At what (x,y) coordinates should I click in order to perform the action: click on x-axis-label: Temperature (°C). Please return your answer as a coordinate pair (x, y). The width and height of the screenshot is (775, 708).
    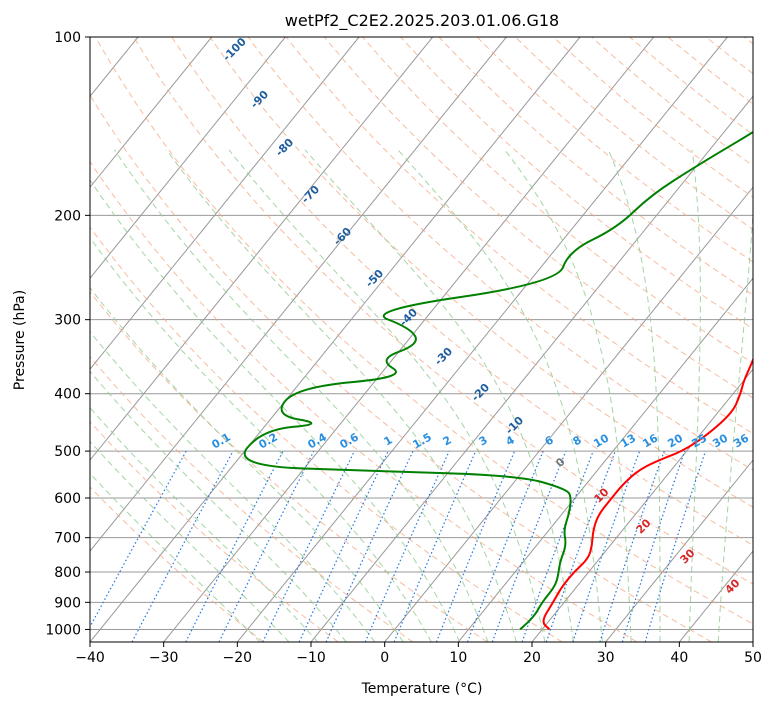
    Looking at the image, I should click on (422, 689).